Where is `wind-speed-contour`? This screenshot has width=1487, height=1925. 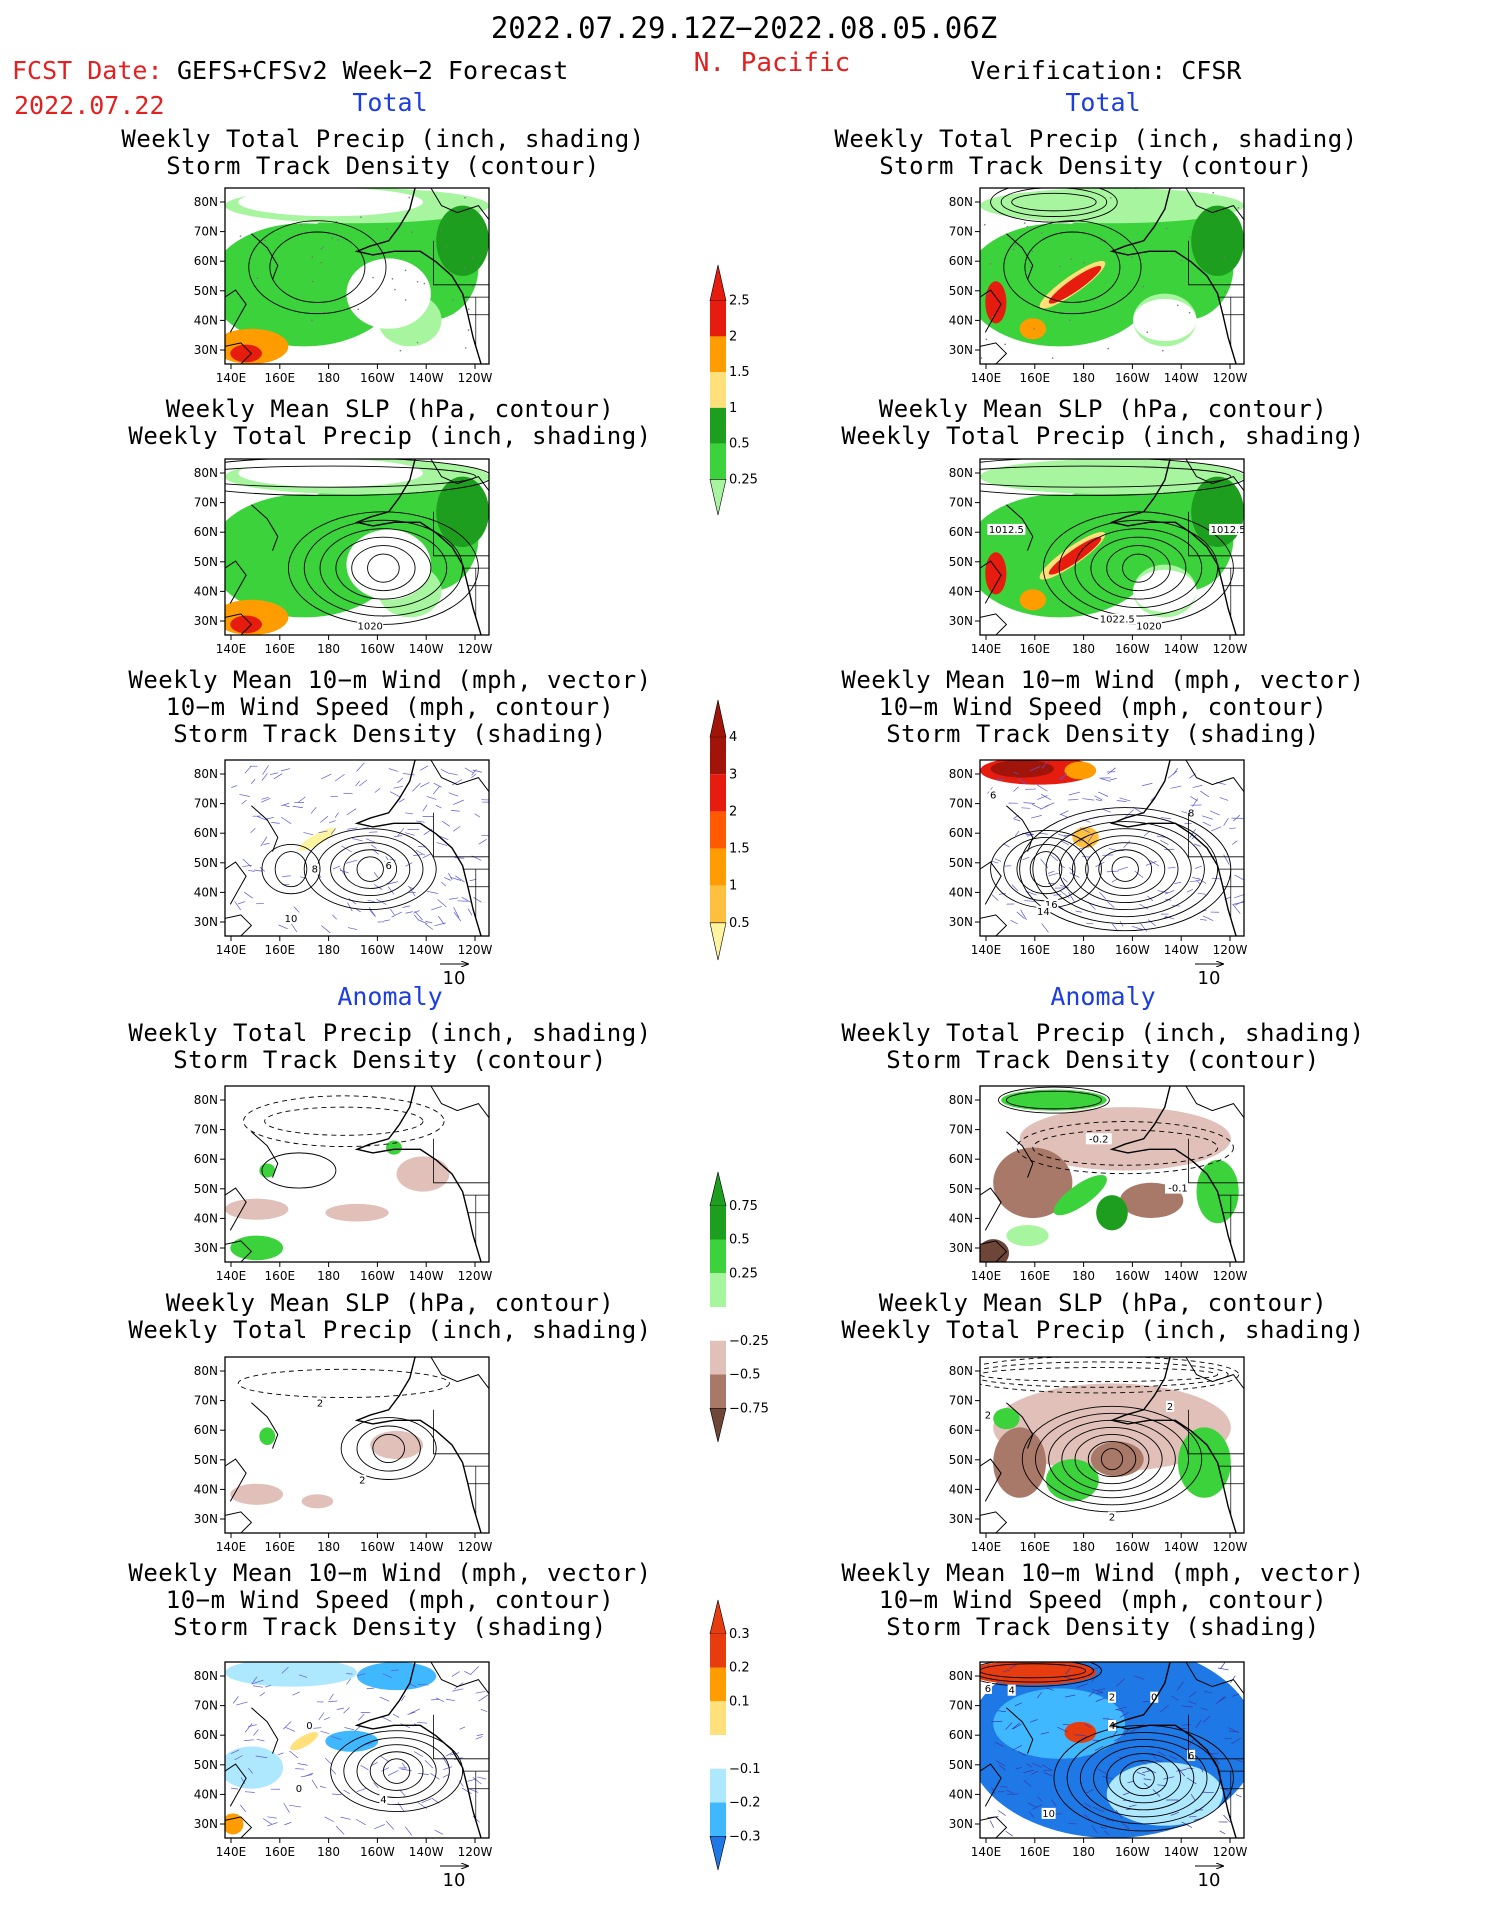 wind-speed-contour is located at coordinates (370, 869).